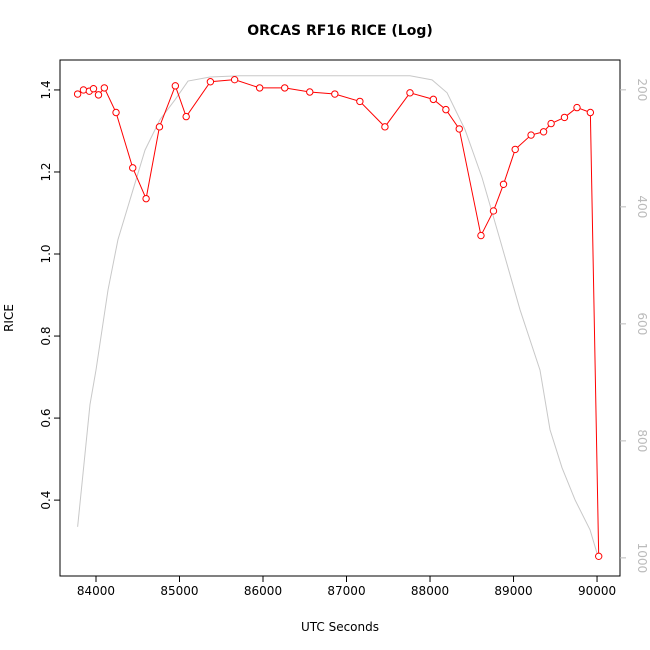  What do you see at coordinates (340, 31) in the screenshot?
I see `chart-title: ORCAS RF16 RICE (Log)` at bounding box center [340, 31].